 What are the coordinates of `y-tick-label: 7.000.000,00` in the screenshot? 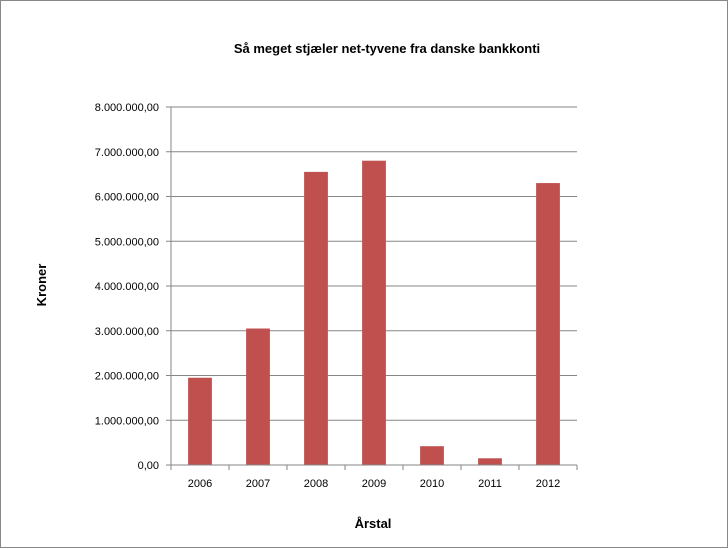 It's located at (127, 153).